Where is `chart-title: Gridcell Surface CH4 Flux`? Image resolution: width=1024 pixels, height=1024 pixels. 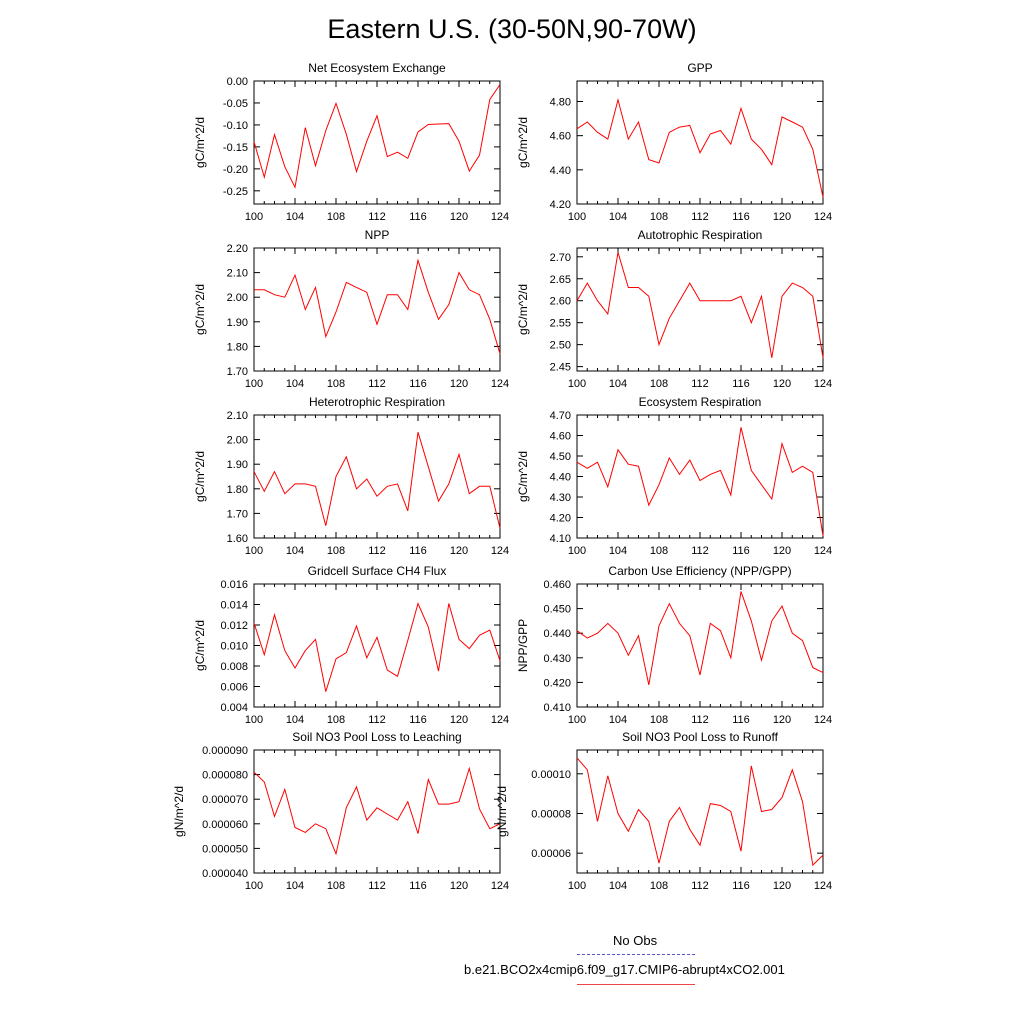
chart-title: Gridcell Surface CH4 Flux is located at coordinates (377, 571).